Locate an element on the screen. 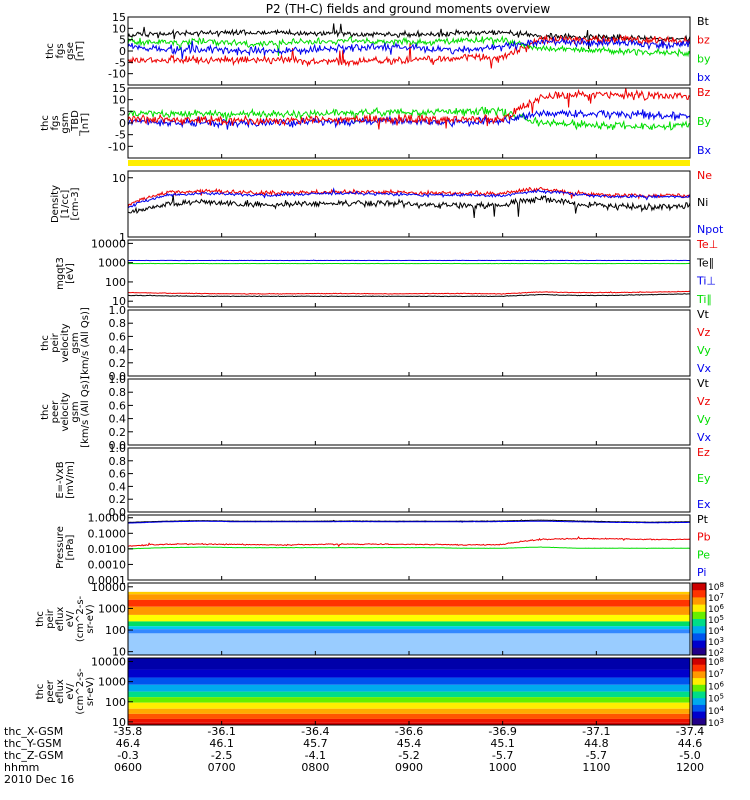  legend: Bt bz by bx is located at coordinates (704, 49).